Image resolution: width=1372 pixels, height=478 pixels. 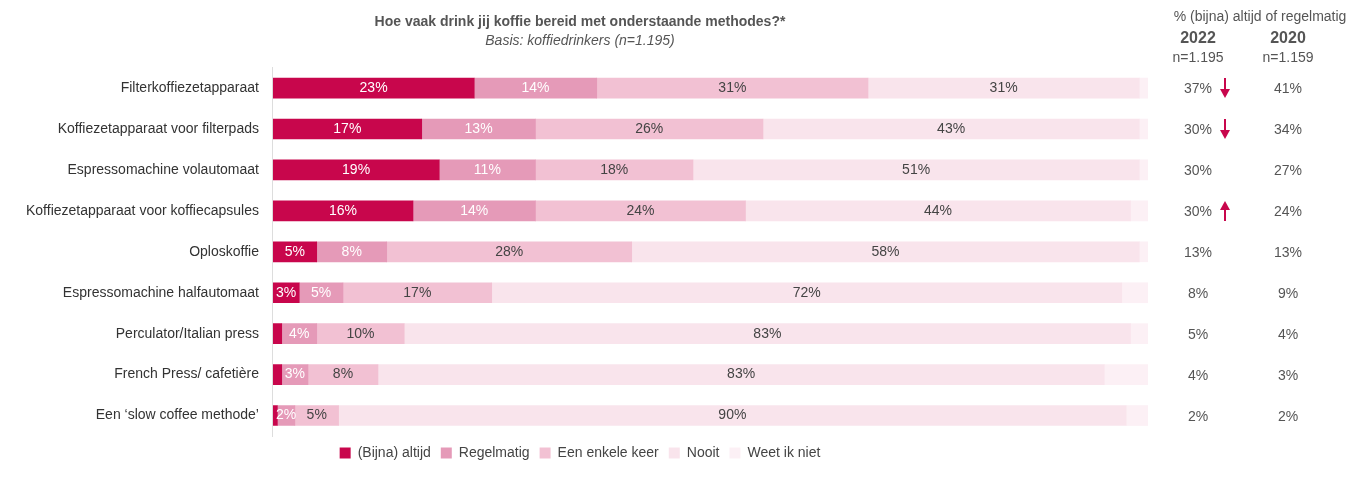 What do you see at coordinates (580, 21) in the screenshot?
I see `chart-title: Hoe vaak drink jij koffie bereid met onderstaande methodes?*` at bounding box center [580, 21].